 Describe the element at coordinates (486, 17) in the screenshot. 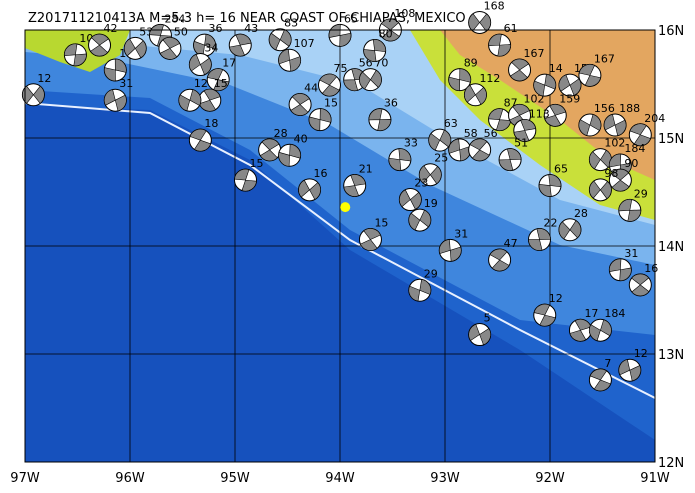

I see `beachball: 168` at that location.